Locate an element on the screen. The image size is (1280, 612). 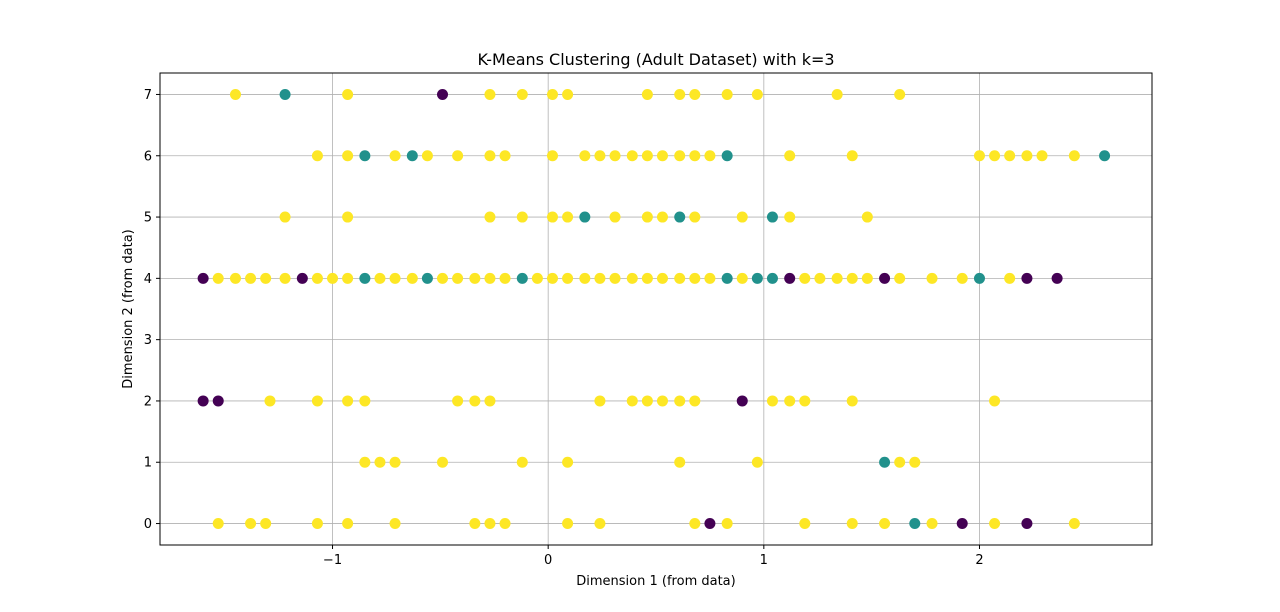
y-tick-label: 3 is located at coordinates (148, 340).